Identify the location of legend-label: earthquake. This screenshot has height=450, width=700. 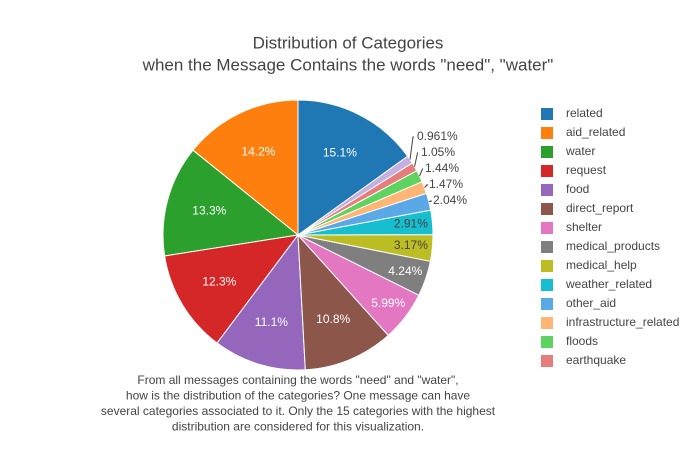
(596, 360).